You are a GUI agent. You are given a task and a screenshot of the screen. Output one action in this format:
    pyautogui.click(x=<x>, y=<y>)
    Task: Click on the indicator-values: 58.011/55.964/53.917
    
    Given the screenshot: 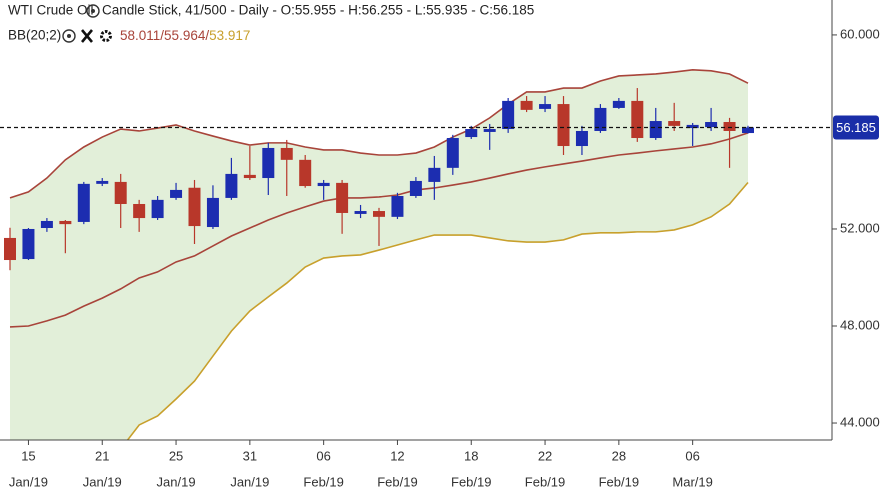 What is the action you would take?
    pyautogui.click(x=185, y=35)
    